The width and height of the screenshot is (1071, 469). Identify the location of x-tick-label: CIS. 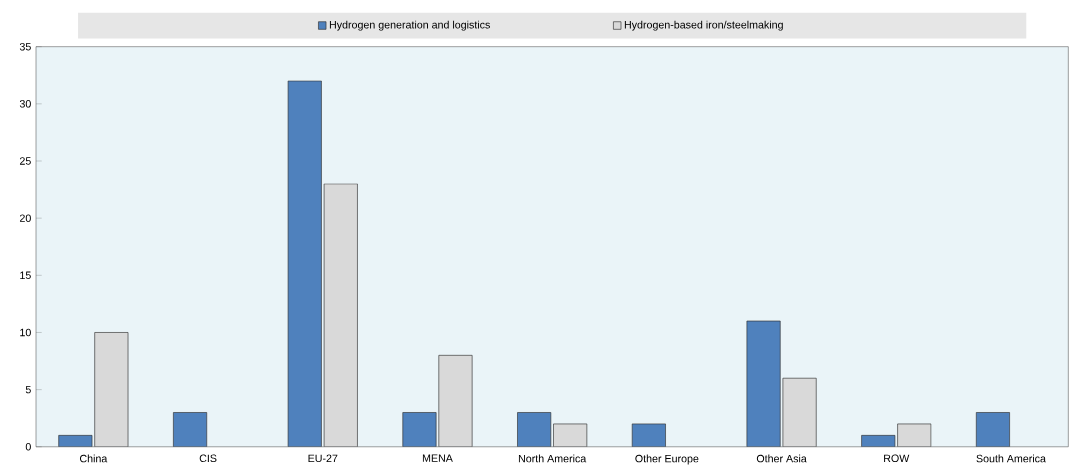
(208, 458).